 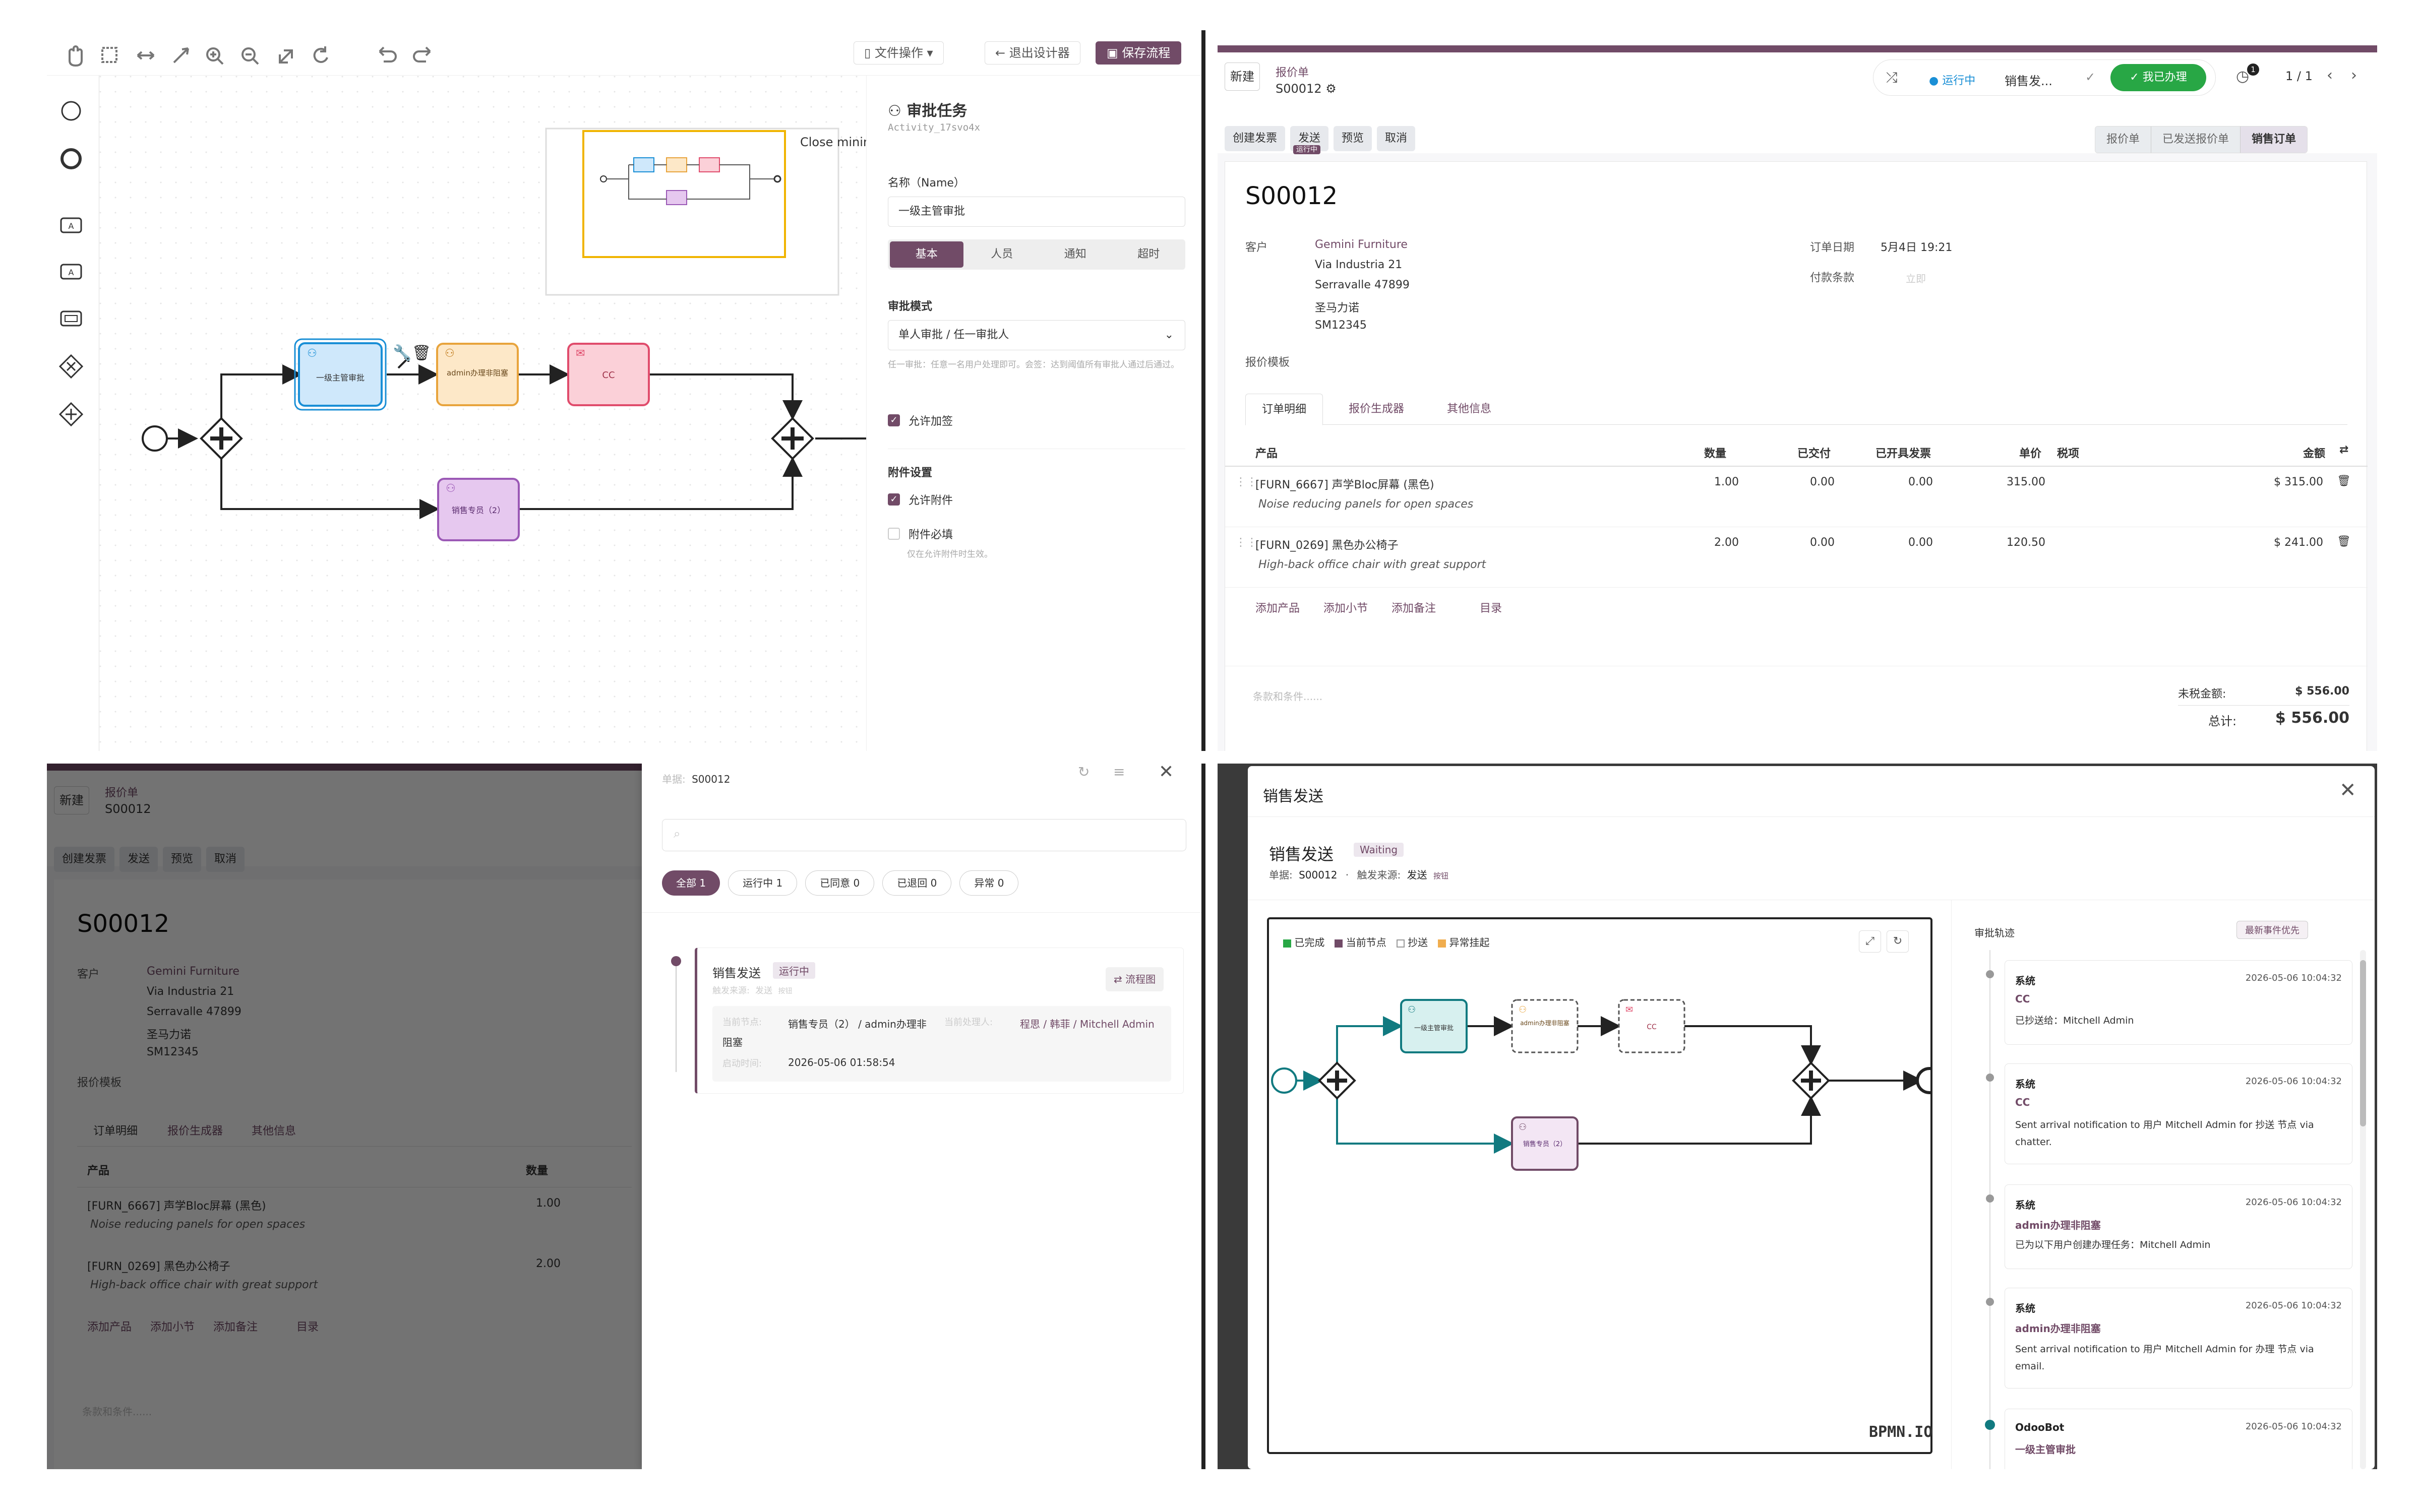 I want to click on tab-timeout: 超时, so click(x=1148, y=254).